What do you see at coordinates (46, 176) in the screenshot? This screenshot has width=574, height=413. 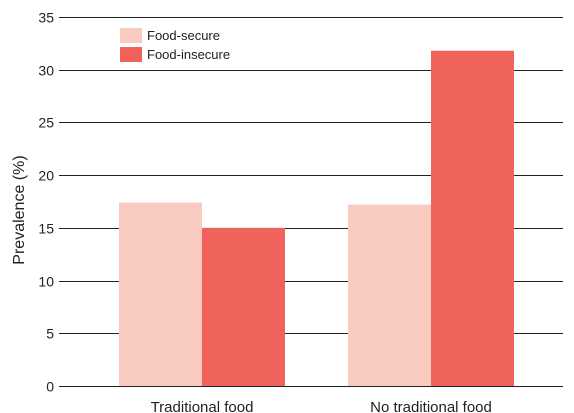 I see `y-tick-label: 20` at bounding box center [46, 176].